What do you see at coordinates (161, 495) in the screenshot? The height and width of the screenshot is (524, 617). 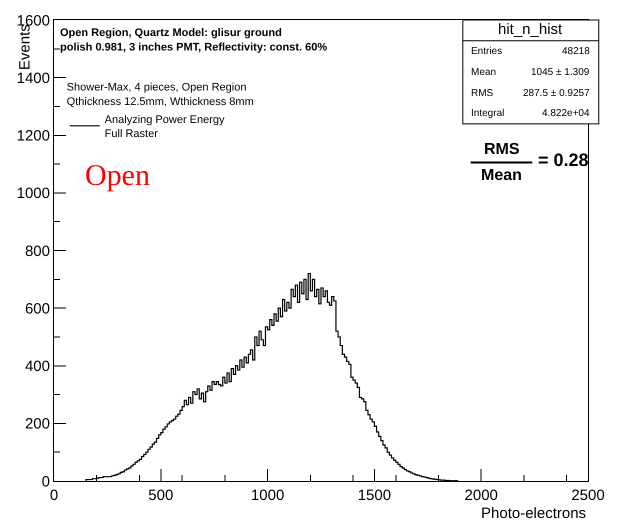 I see `x-tick-label: 500` at bounding box center [161, 495].